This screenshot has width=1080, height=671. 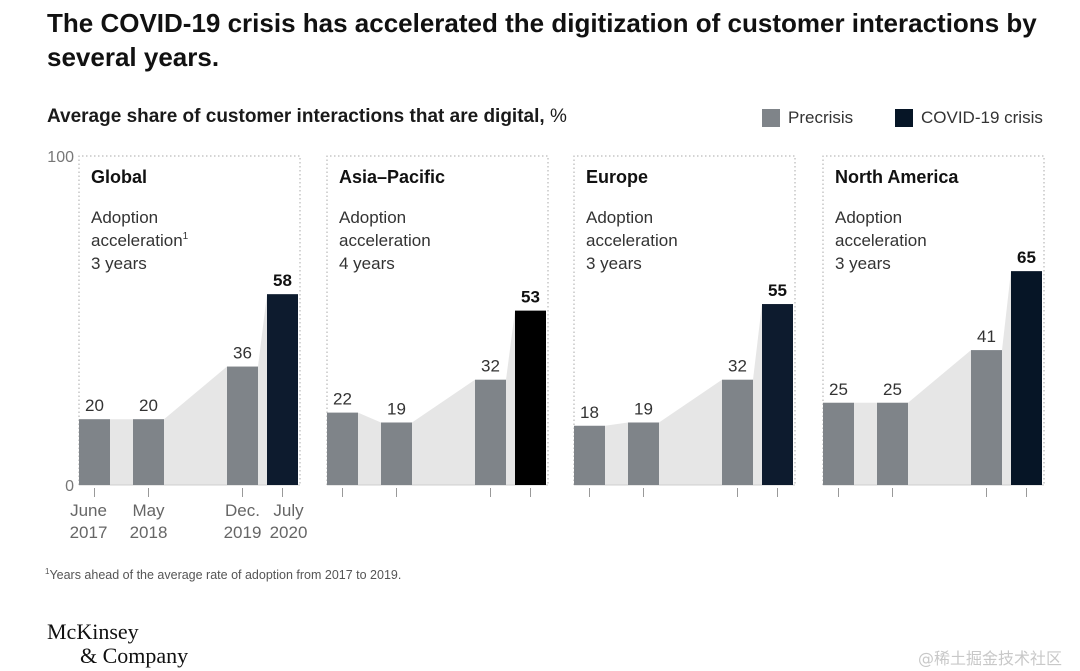 What do you see at coordinates (904, 118) in the screenshot?
I see `legend-swatch-covid` at bounding box center [904, 118].